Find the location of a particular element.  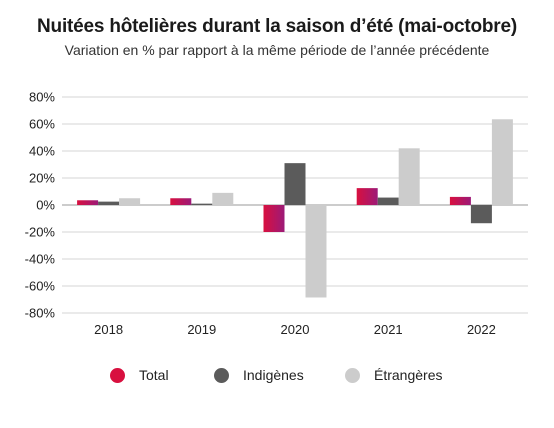

legend-item-total: Total is located at coordinates (139, 375).